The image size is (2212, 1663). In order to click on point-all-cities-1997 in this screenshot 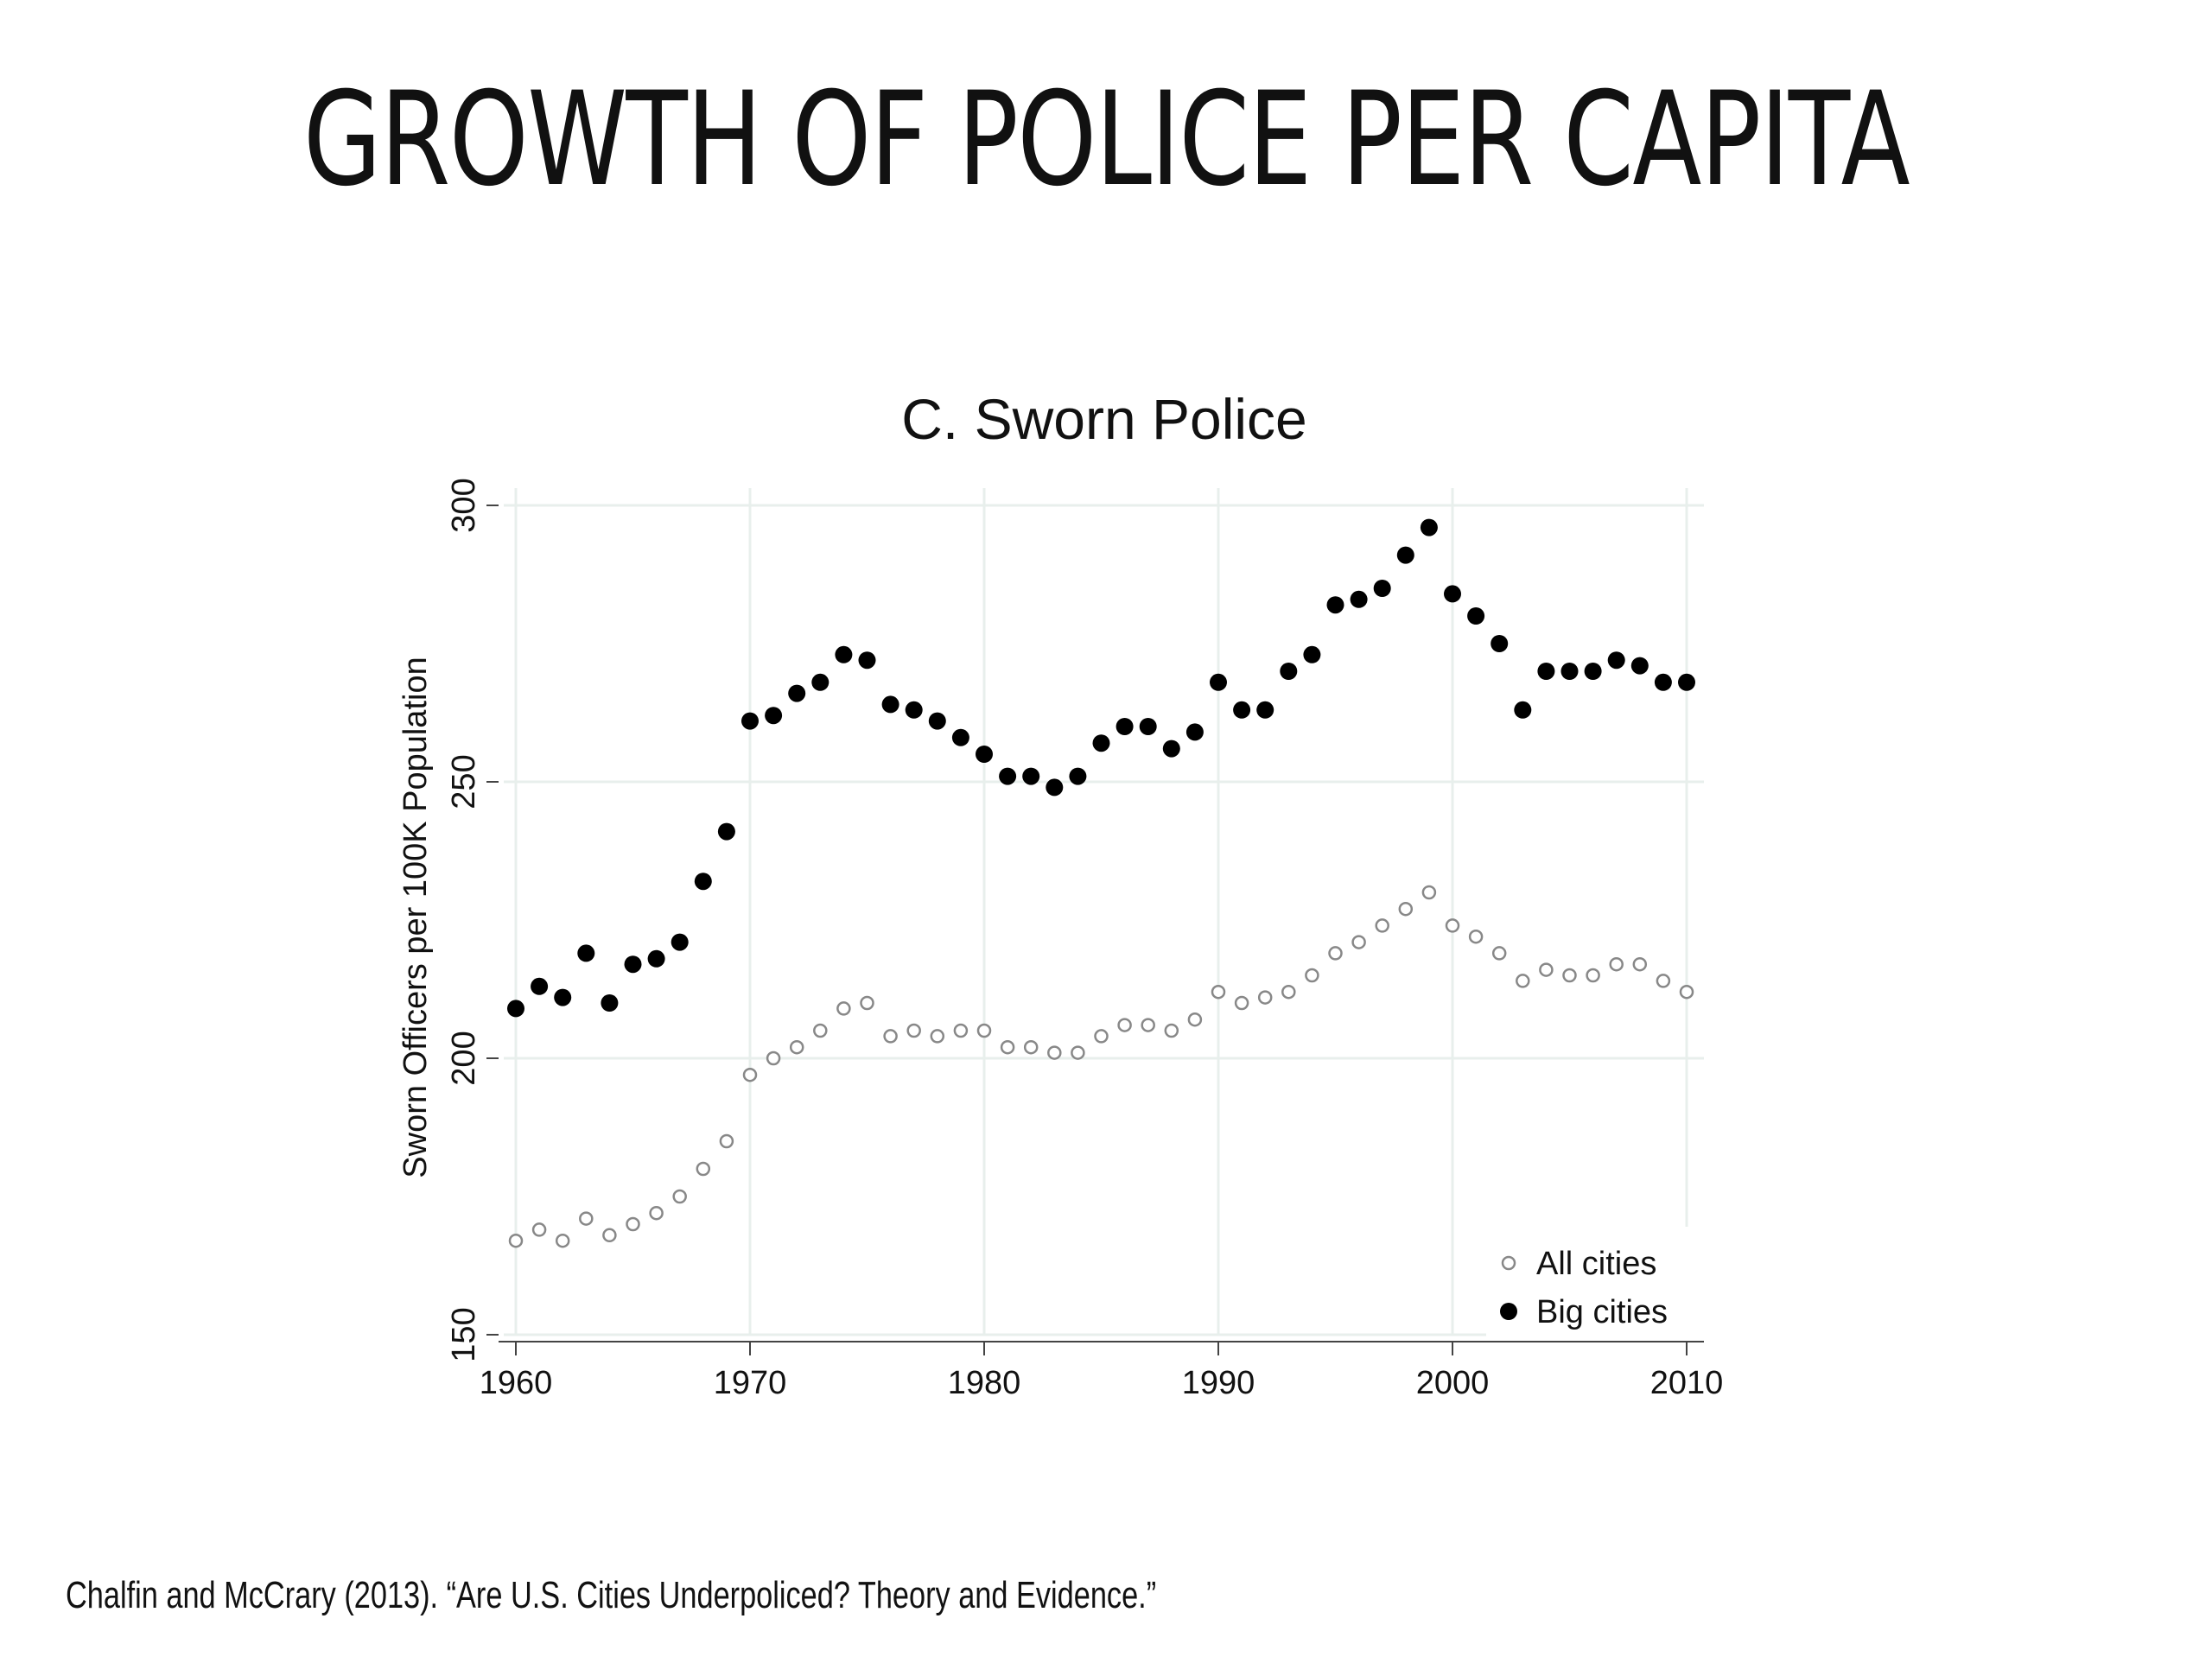, I will do `click(1382, 926)`.